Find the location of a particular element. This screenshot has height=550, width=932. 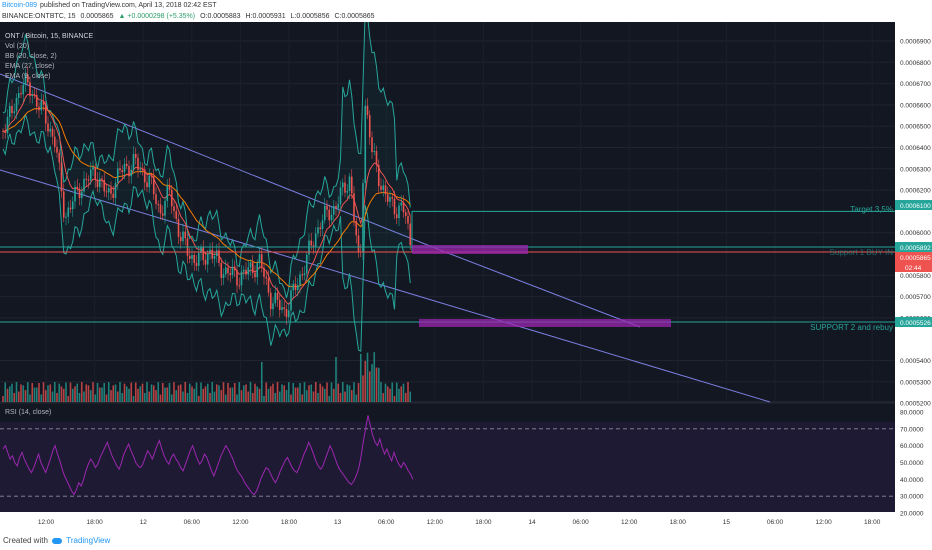

legend-bb: BB (20, close, 2) is located at coordinates (31, 56).